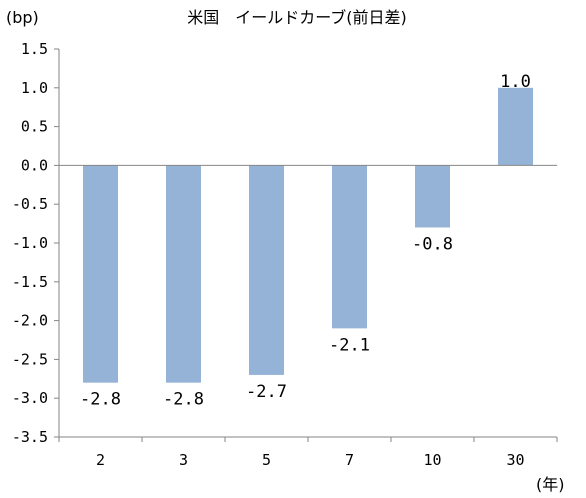 This screenshot has width=586, height=498. Describe the element at coordinates (30, 204) in the screenshot. I see `y-tick-label: -0.5` at that location.